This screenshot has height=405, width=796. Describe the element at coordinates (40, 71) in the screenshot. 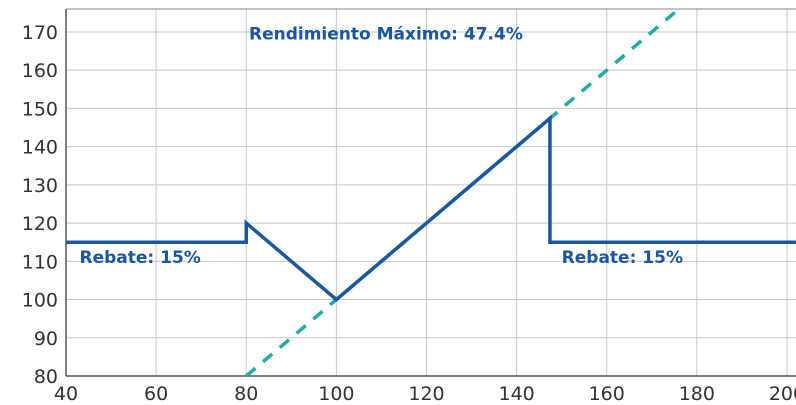

I see `y-tick-label: 160` at that location.